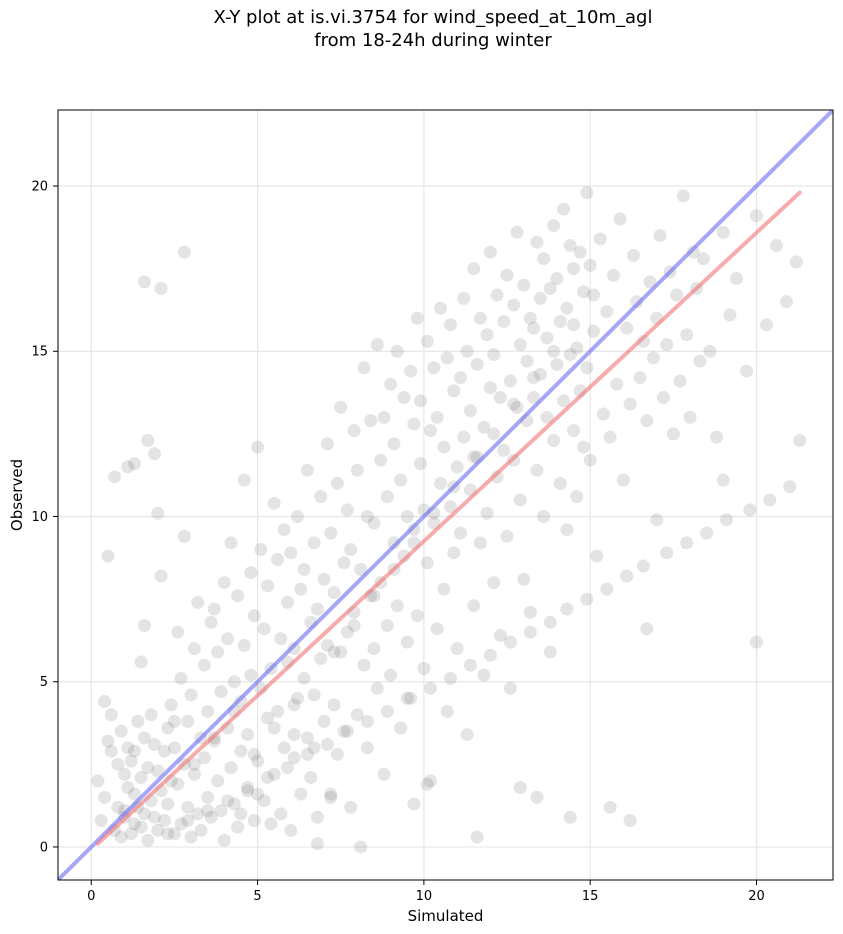 This screenshot has width=843, height=934. I want to click on x-axis-label: Simulated, so click(446, 916).